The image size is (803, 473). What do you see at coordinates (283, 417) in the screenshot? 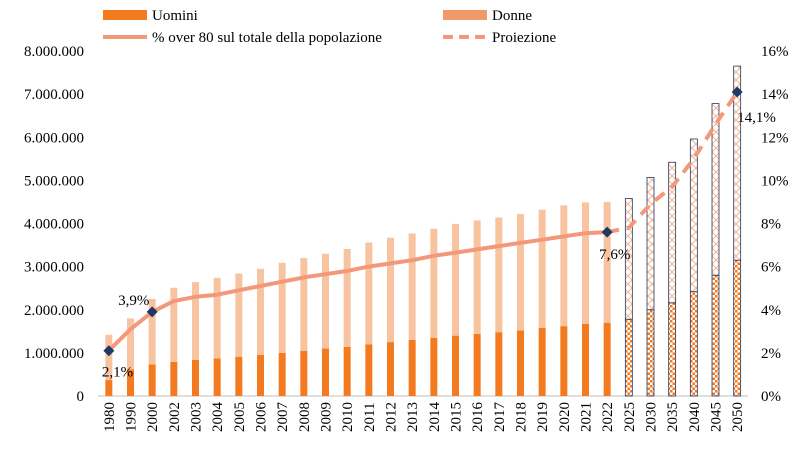
I see `x-tick-label: 2007` at bounding box center [283, 417].